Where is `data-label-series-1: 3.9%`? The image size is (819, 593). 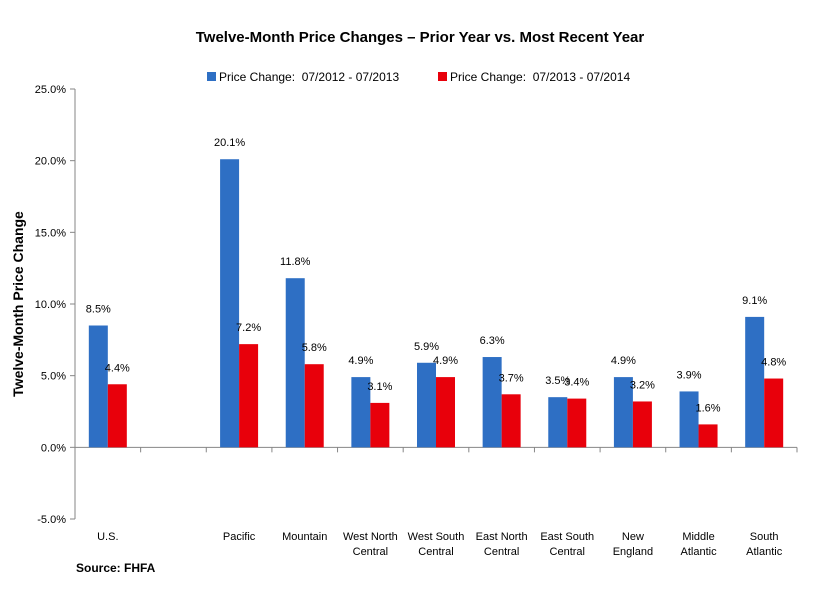 data-label-series-1: 3.9% is located at coordinates (689, 375).